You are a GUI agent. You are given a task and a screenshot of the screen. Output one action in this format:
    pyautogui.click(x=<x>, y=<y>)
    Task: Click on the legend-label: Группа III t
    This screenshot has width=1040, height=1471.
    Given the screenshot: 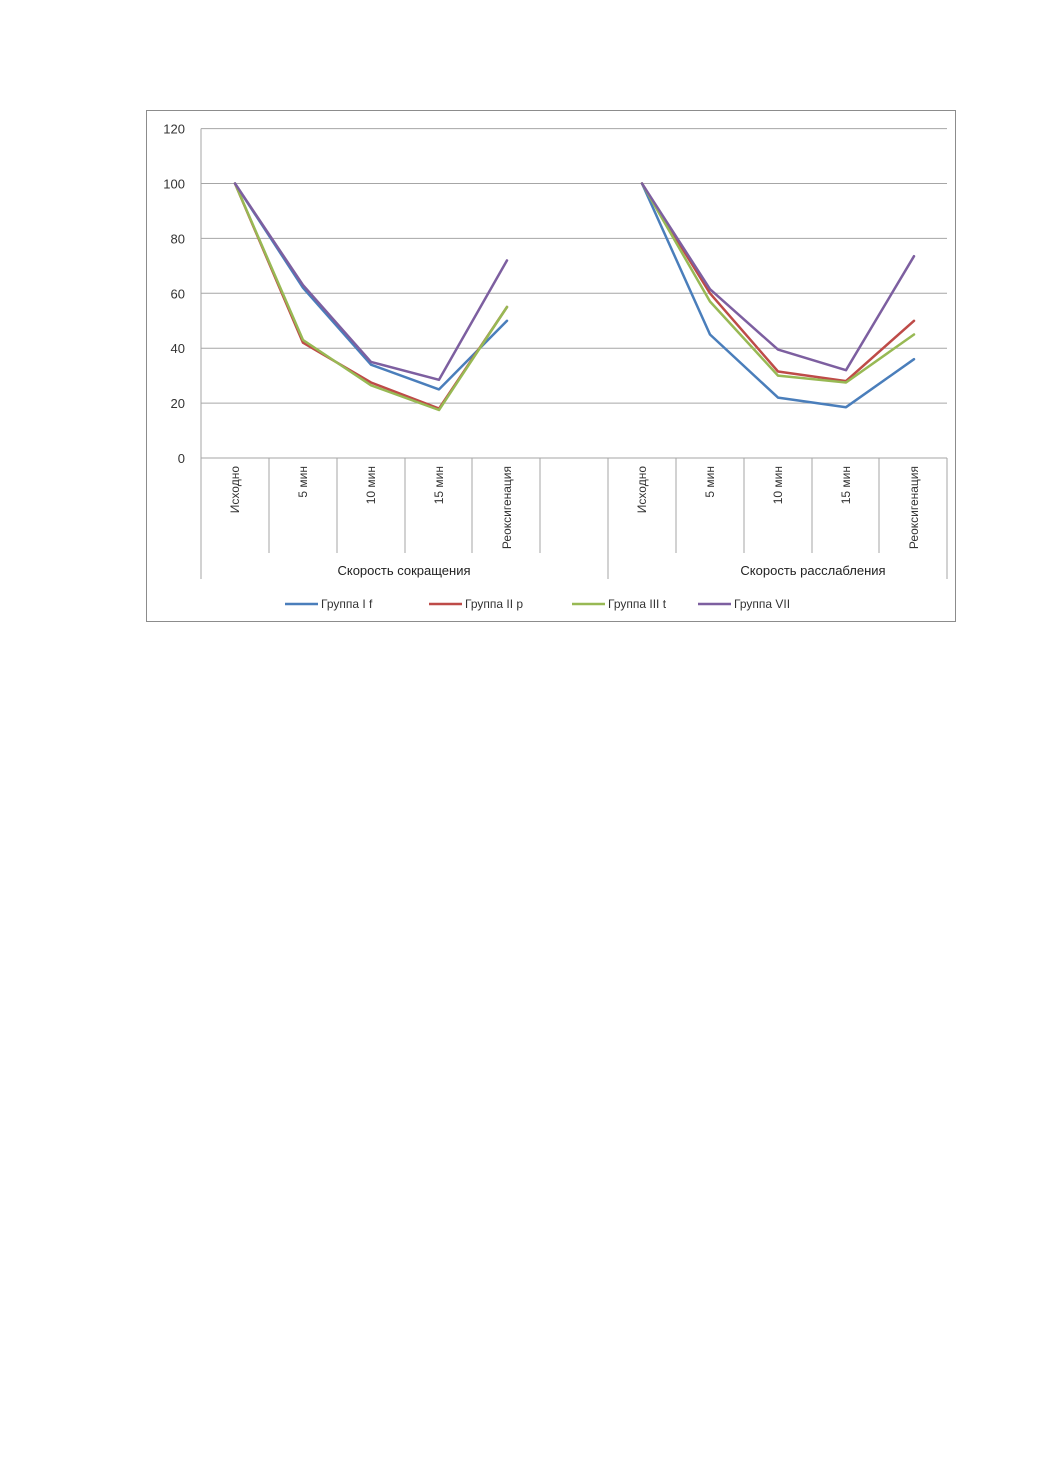 What is the action you would take?
    pyautogui.click(x=637, y=604)
    